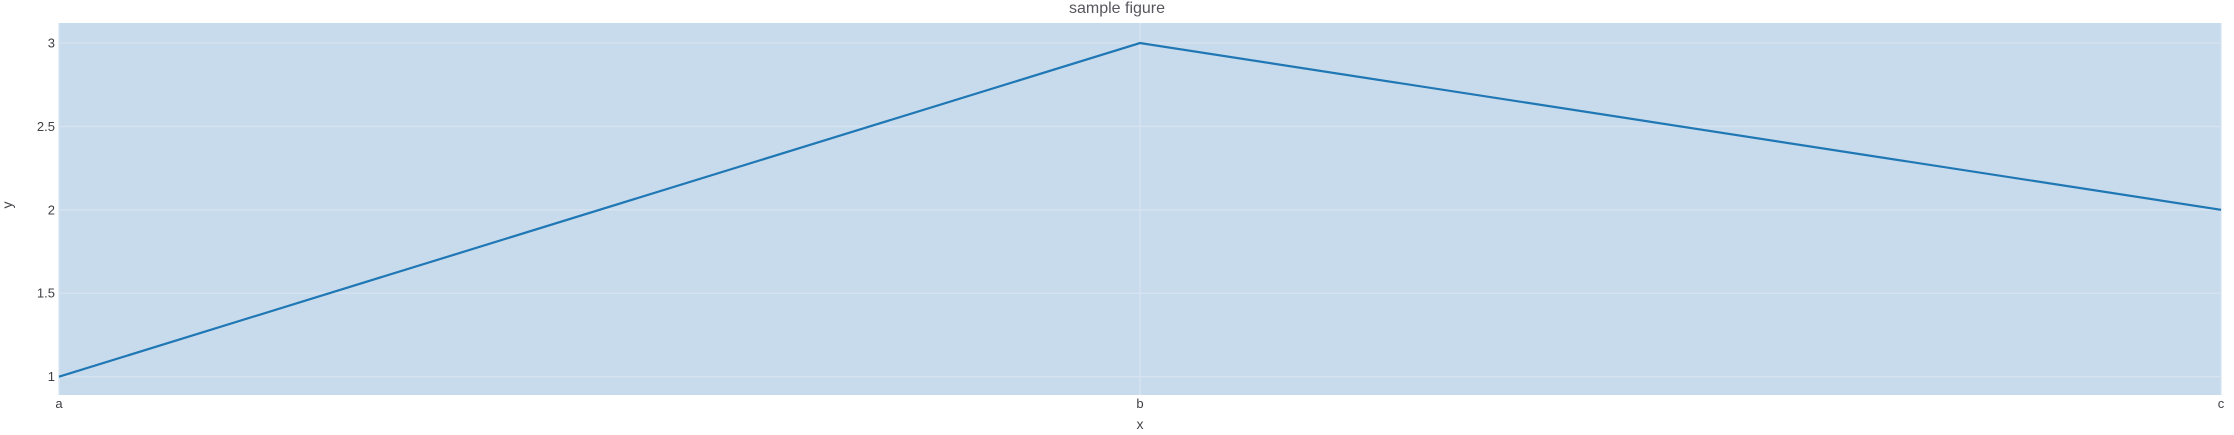 This screenshot has width=2234, height=435. What do you see at coordinates (59, 403) in the screenshot?
I see `x-tick-label: a` at bounding box center [59, 403].